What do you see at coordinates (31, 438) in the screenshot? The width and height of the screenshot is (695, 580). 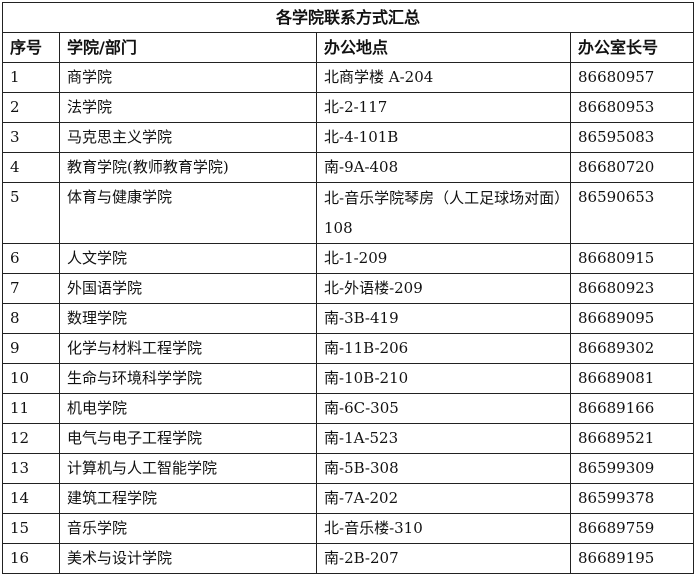 I see `index-cell: 12` at bounding box center [31, 438].